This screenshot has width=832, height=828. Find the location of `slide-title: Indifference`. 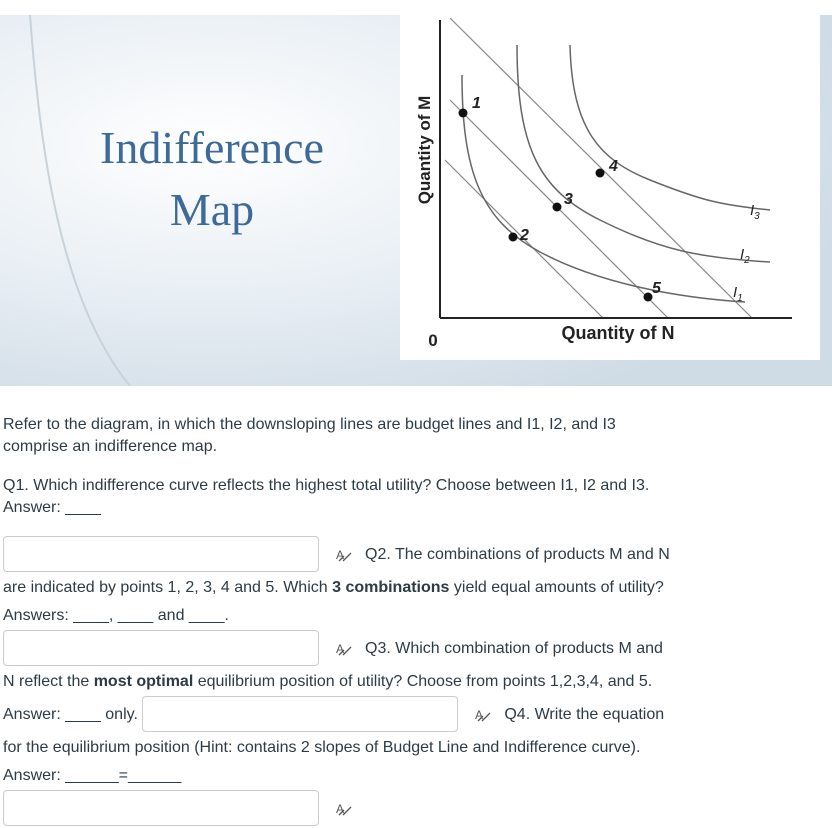

slide-title: Indifference is located at coordinates (212, 147).